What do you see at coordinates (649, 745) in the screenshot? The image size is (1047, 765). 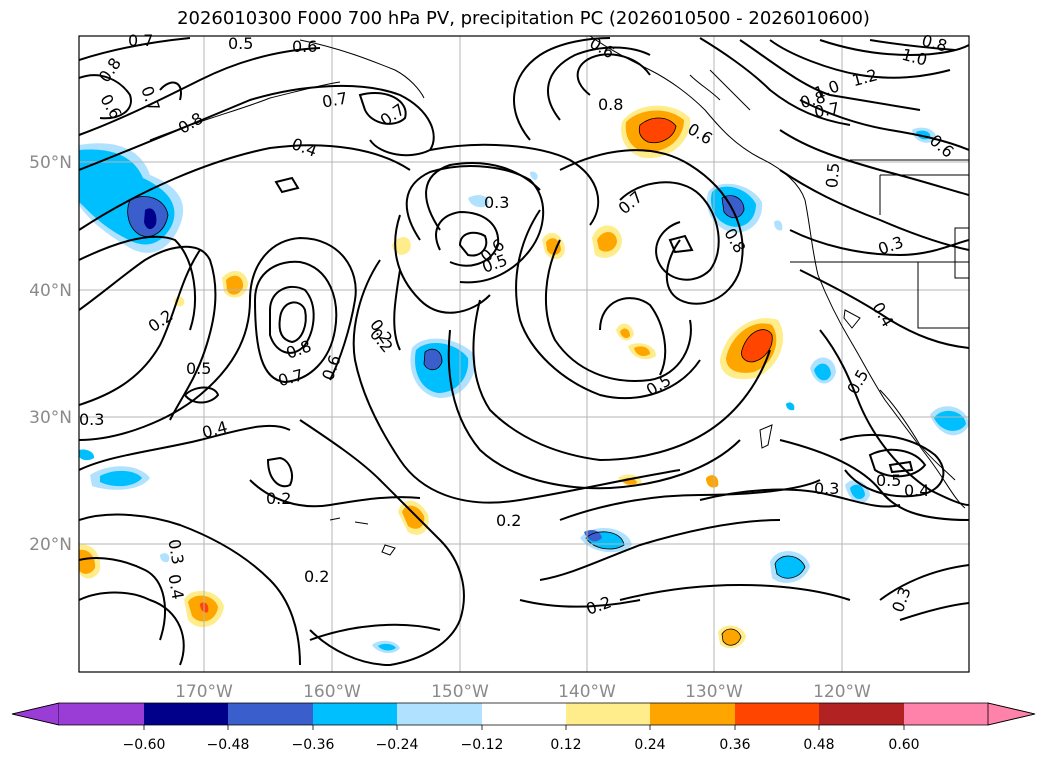 I see `colorbar-tick: 0.24` at bounding box center [649, 745].